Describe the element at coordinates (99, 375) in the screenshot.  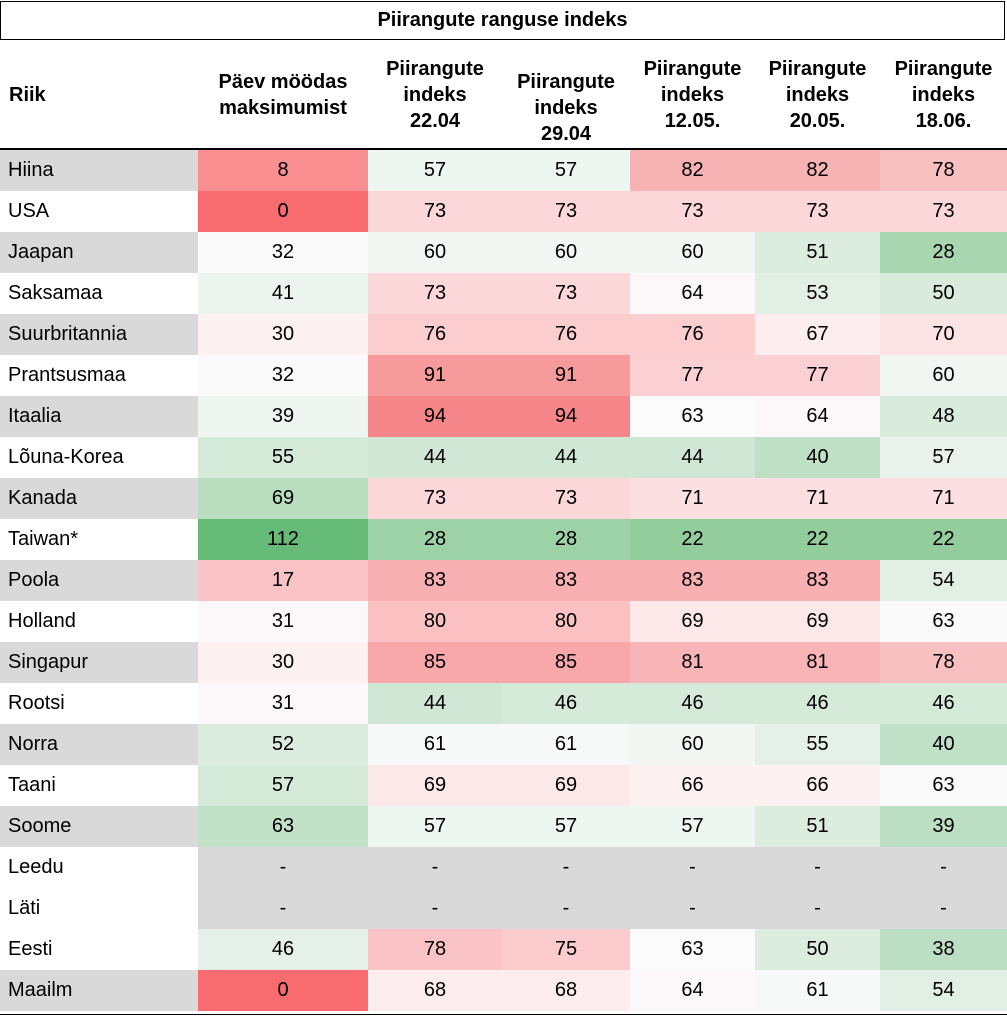
I see `row-label: Prantsusmaa` at that location.